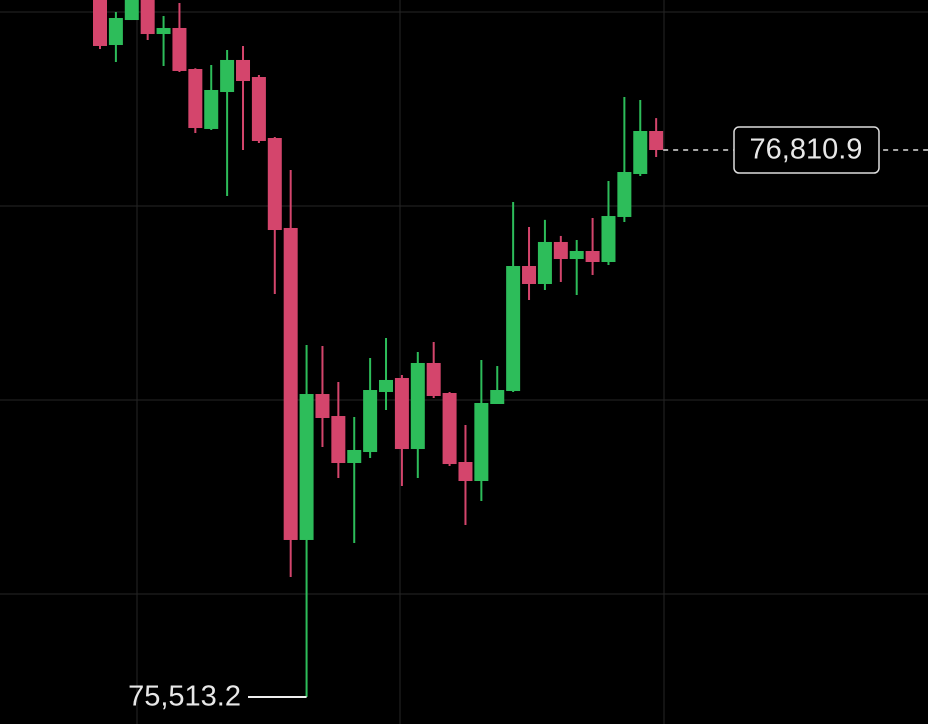  I want to click on last-price-box, so click(806, 150).